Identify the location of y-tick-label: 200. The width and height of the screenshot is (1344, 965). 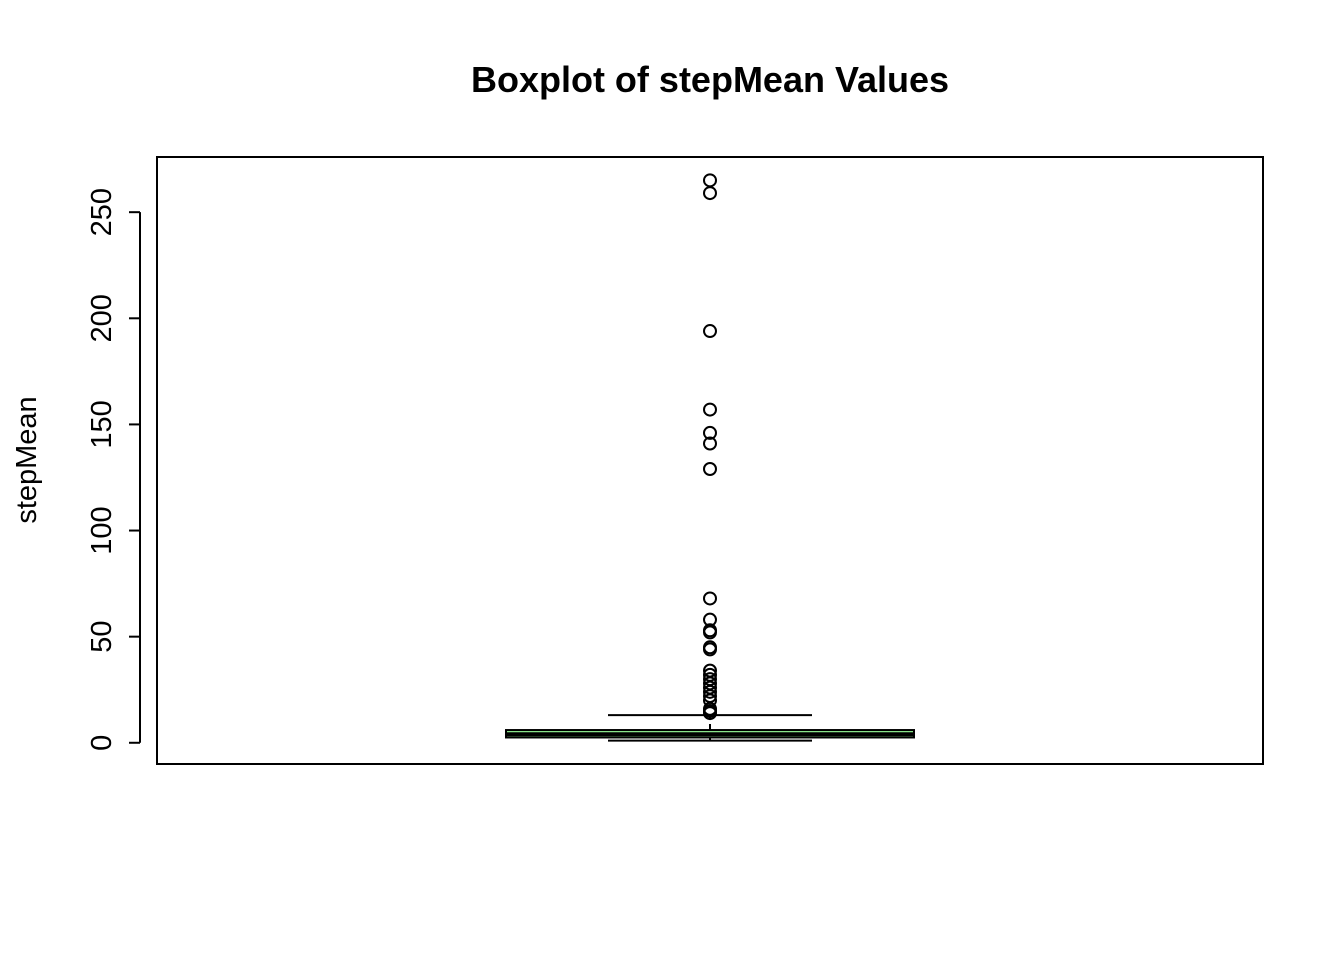
(102, 318).